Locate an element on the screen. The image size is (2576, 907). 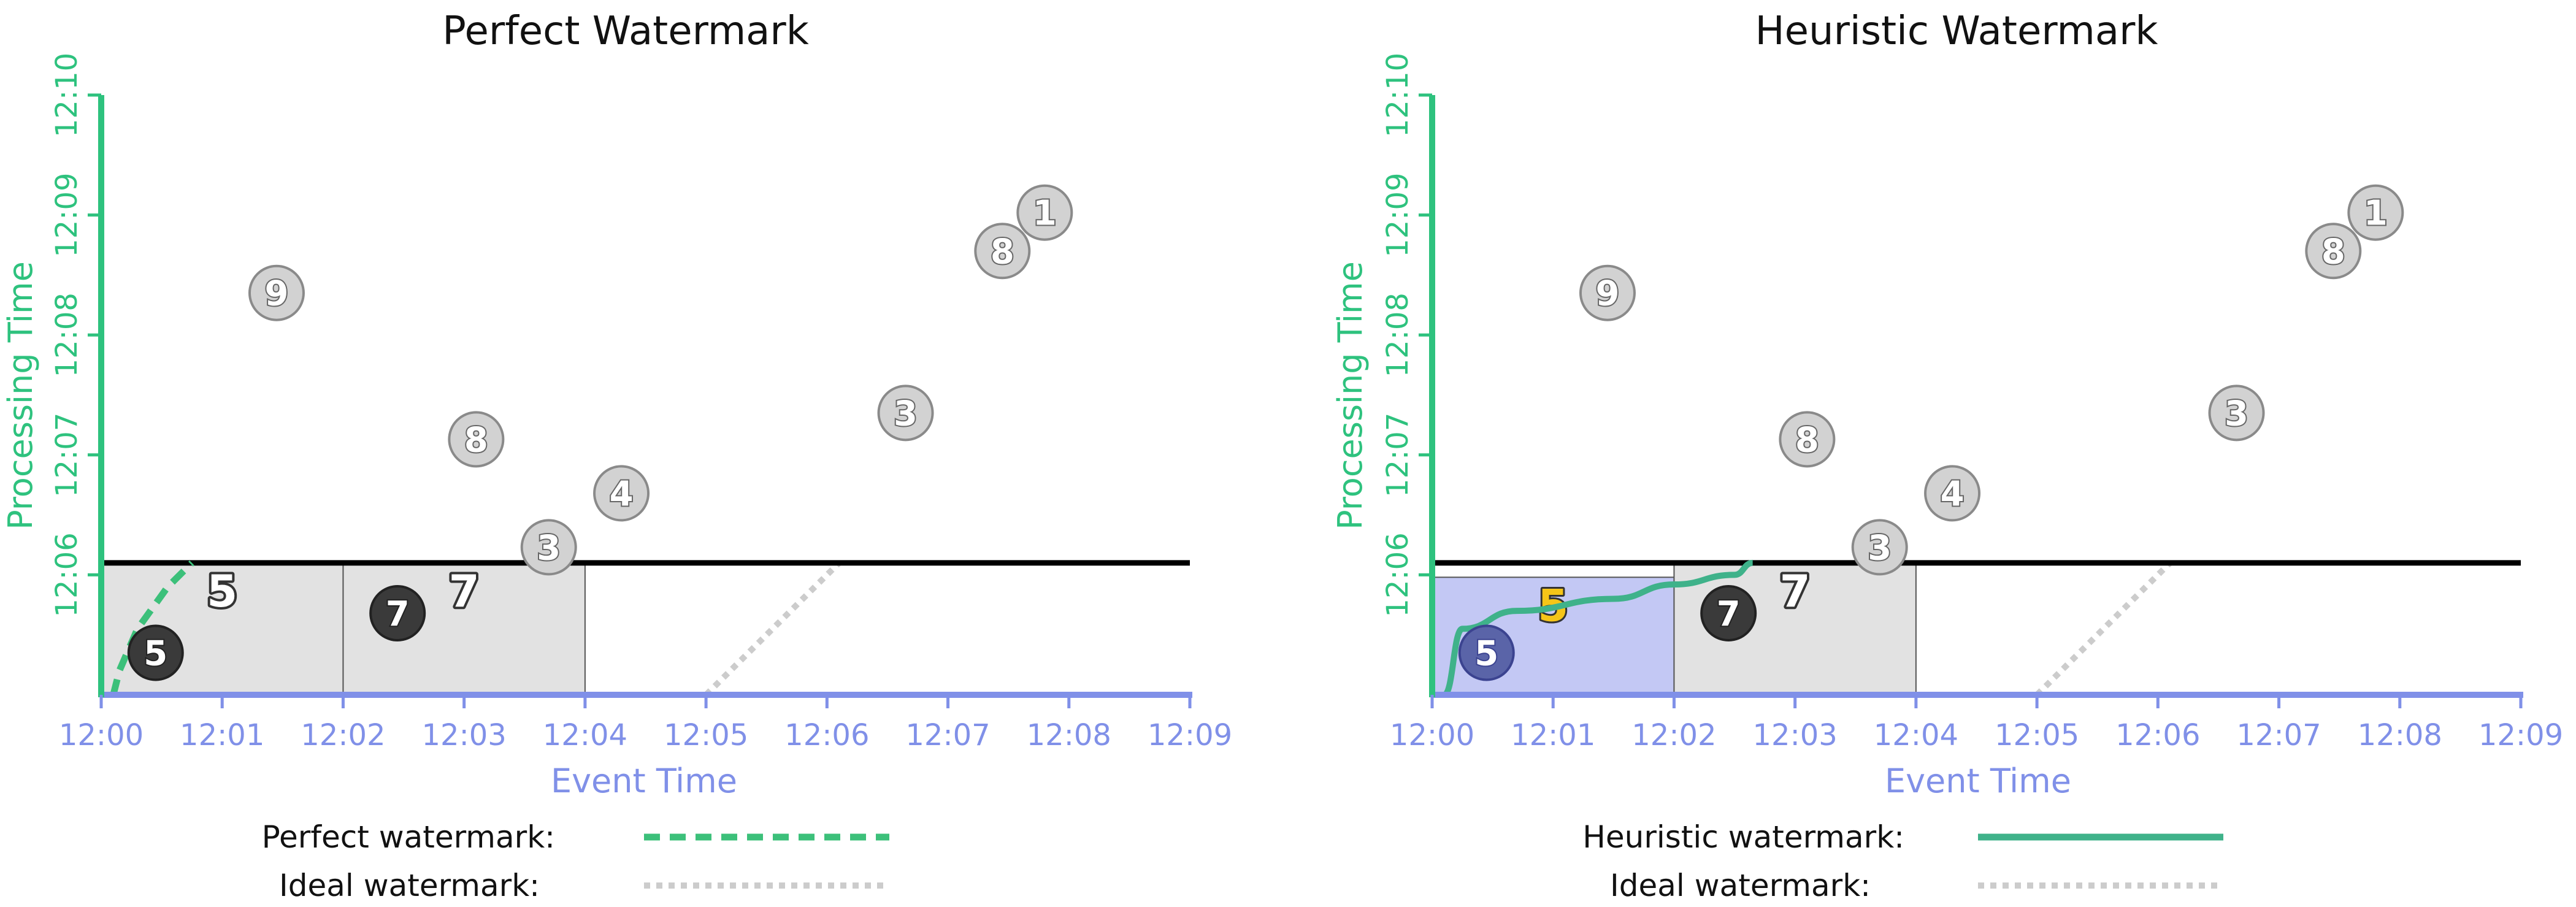
heuristic-watermark-line is located at coordinates (1598, 628).